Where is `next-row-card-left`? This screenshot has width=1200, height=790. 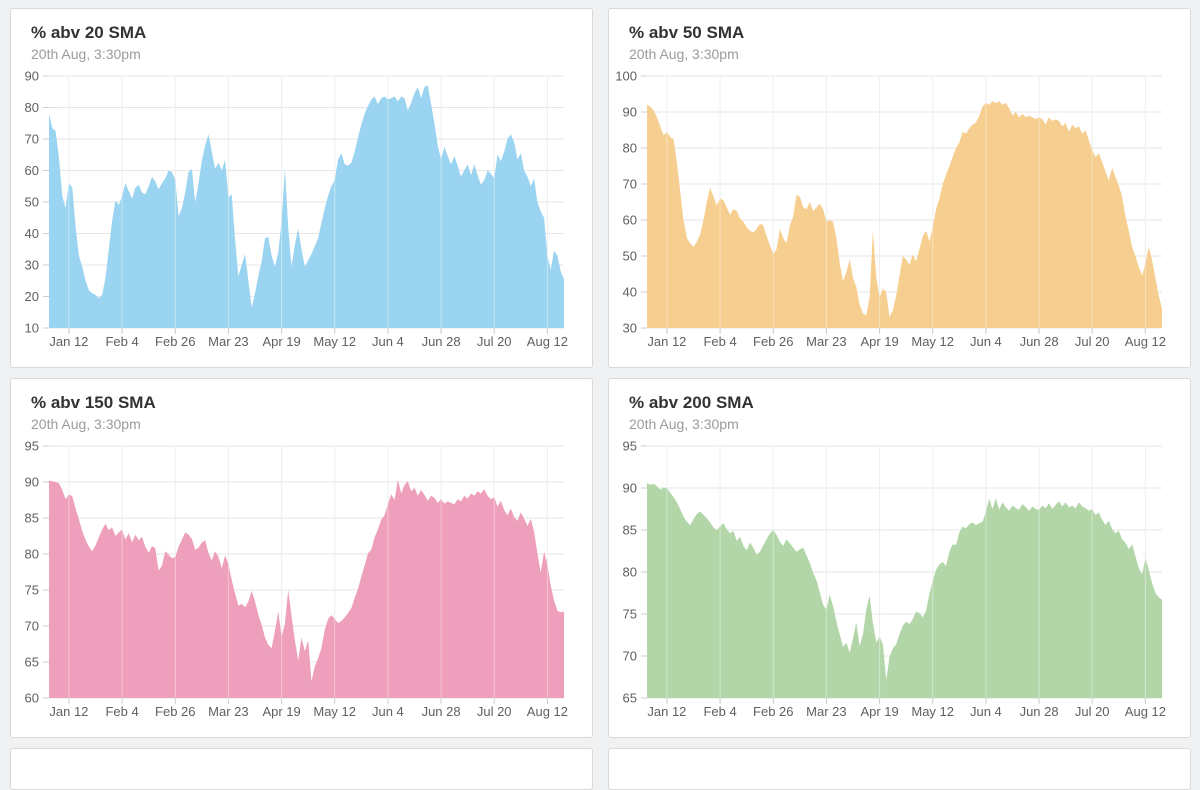 next-row-card-left is located at coordinates (301, 769).